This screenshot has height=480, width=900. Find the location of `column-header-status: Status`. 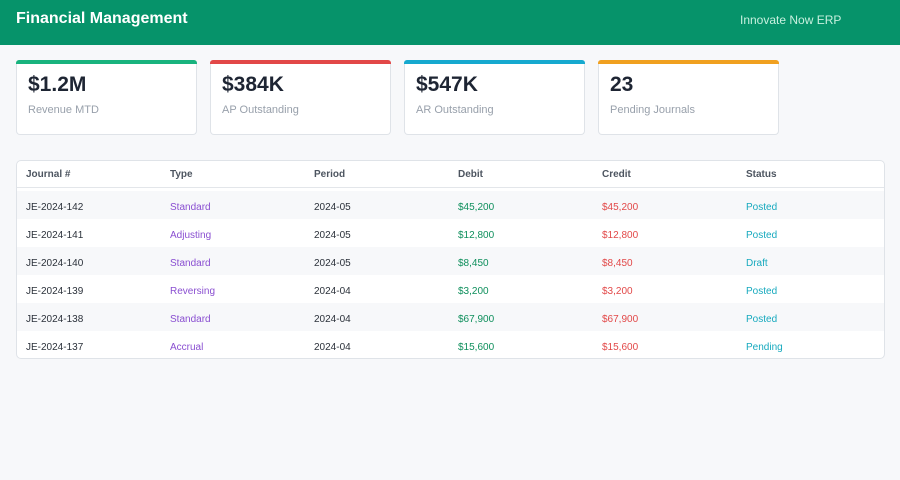

column-header-status: Status is located at coordinates (761, 174).